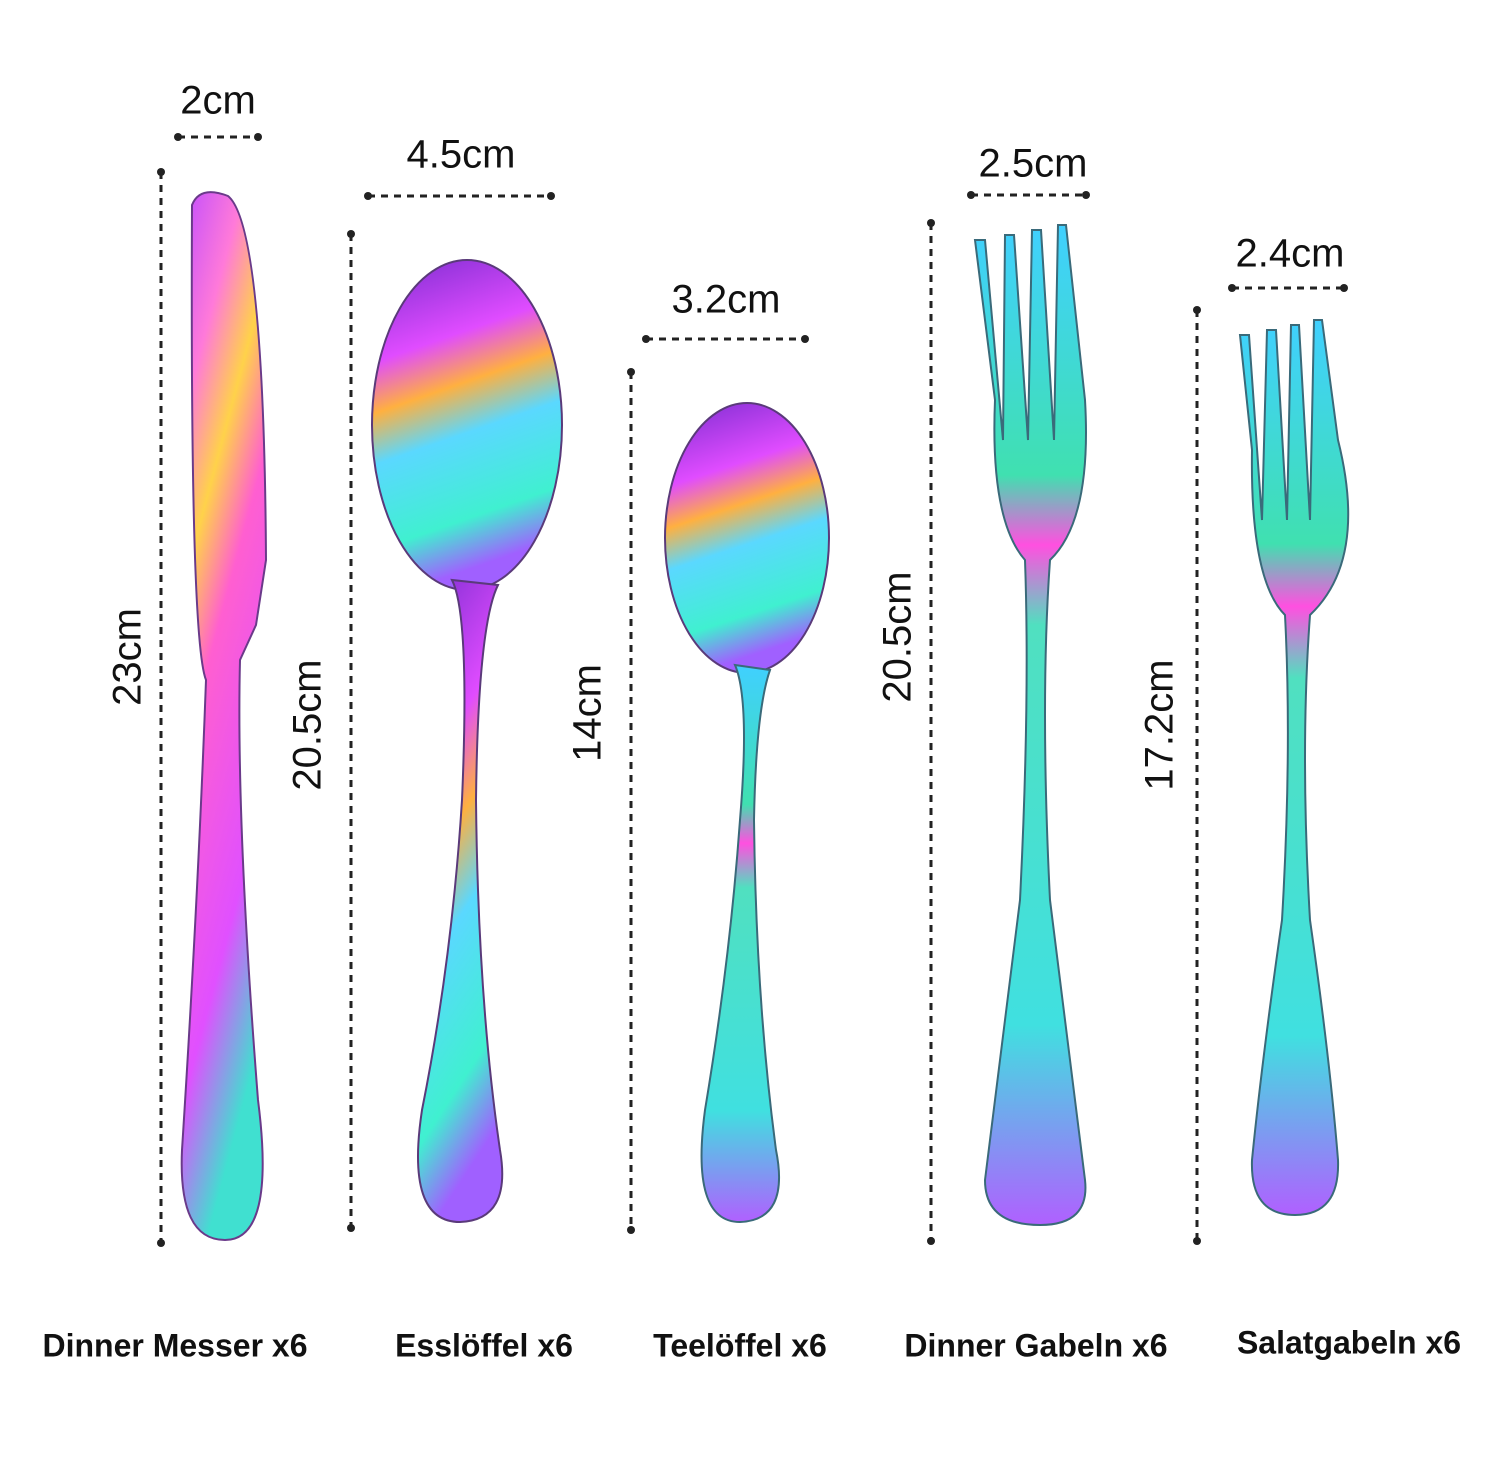 The width and height of the screenshot is (1500, 1462). Describe the element at coordinates (726, 300) in the screenshot. I see `width-label: 3.2cm` at that location.